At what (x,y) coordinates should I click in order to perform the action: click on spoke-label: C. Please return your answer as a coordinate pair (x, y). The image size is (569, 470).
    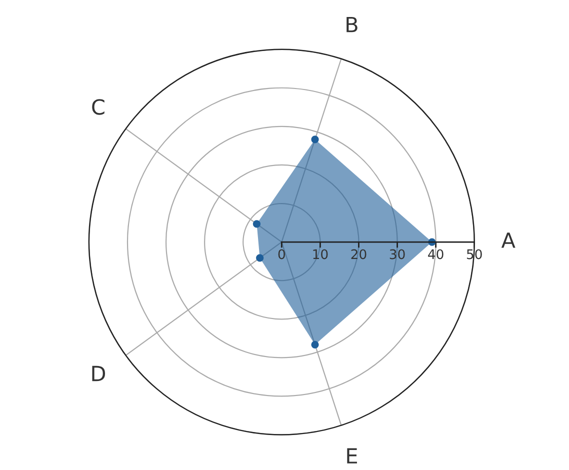
    Looking at the image, I should click on (98, 107).